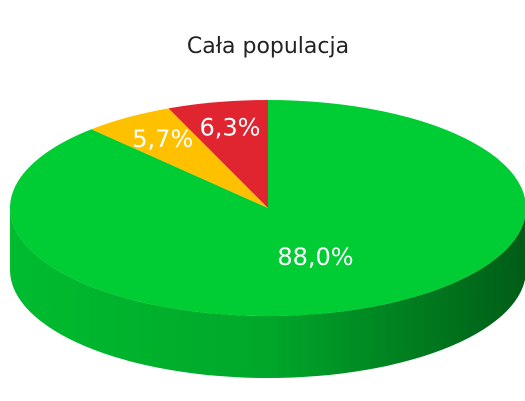 This screenshot has width=525, height=401. I want to click on data-label: 88,0%, so click(315, 257).